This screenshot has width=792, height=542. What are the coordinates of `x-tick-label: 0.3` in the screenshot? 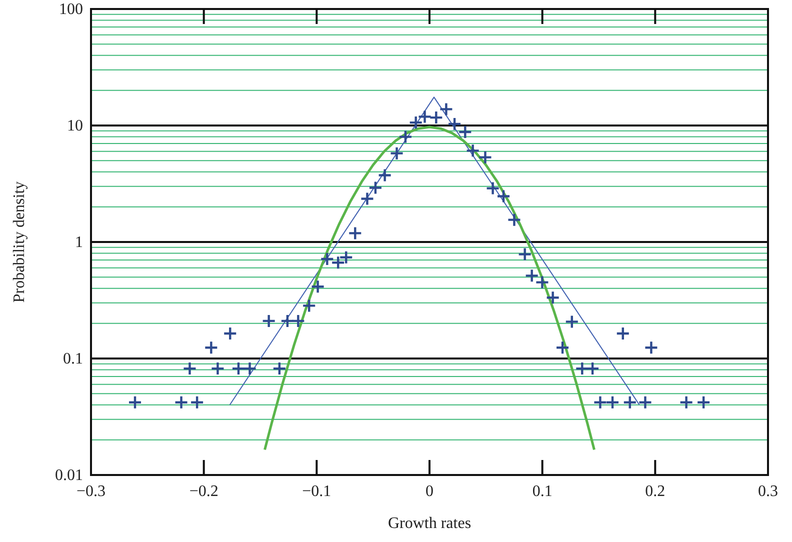 It's located at (768, 491).